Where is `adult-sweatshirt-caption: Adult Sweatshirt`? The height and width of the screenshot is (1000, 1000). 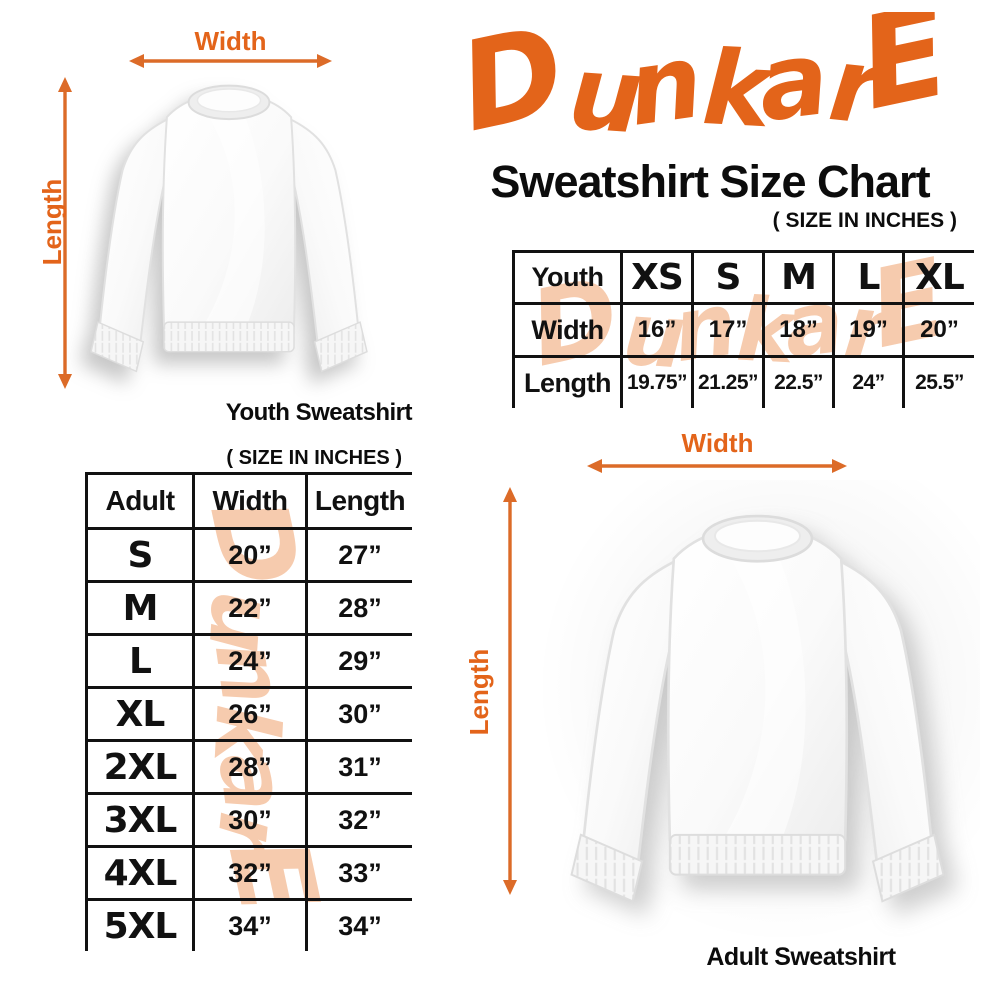
adult-sweatshirt-caption: Adult Sweatshirt is located at coordinates (801, 957).